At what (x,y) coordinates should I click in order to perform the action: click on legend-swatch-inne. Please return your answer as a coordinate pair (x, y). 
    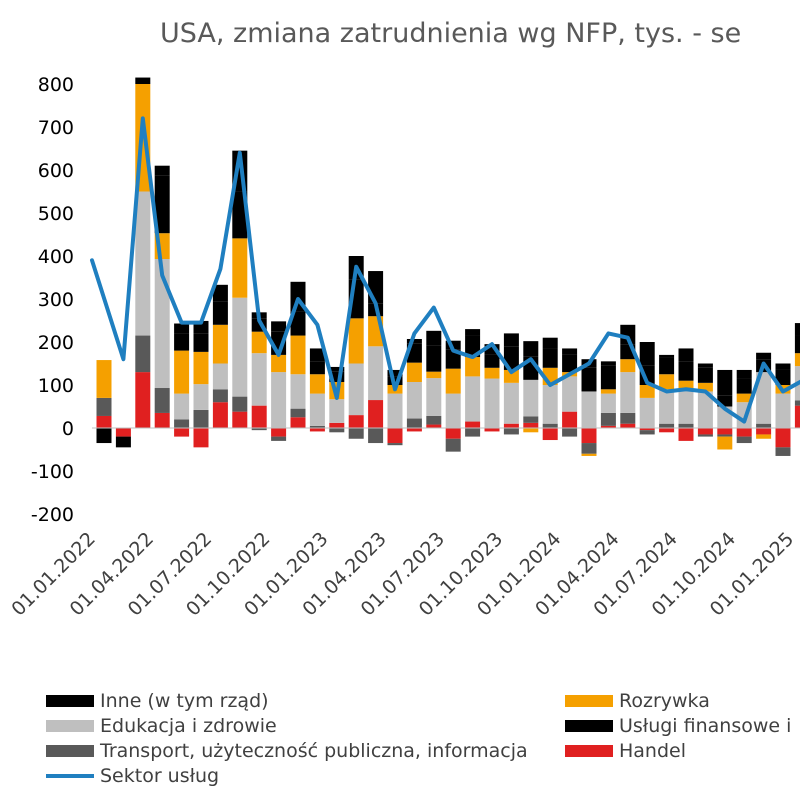
    Looking at the image, I should click on (70, 701).